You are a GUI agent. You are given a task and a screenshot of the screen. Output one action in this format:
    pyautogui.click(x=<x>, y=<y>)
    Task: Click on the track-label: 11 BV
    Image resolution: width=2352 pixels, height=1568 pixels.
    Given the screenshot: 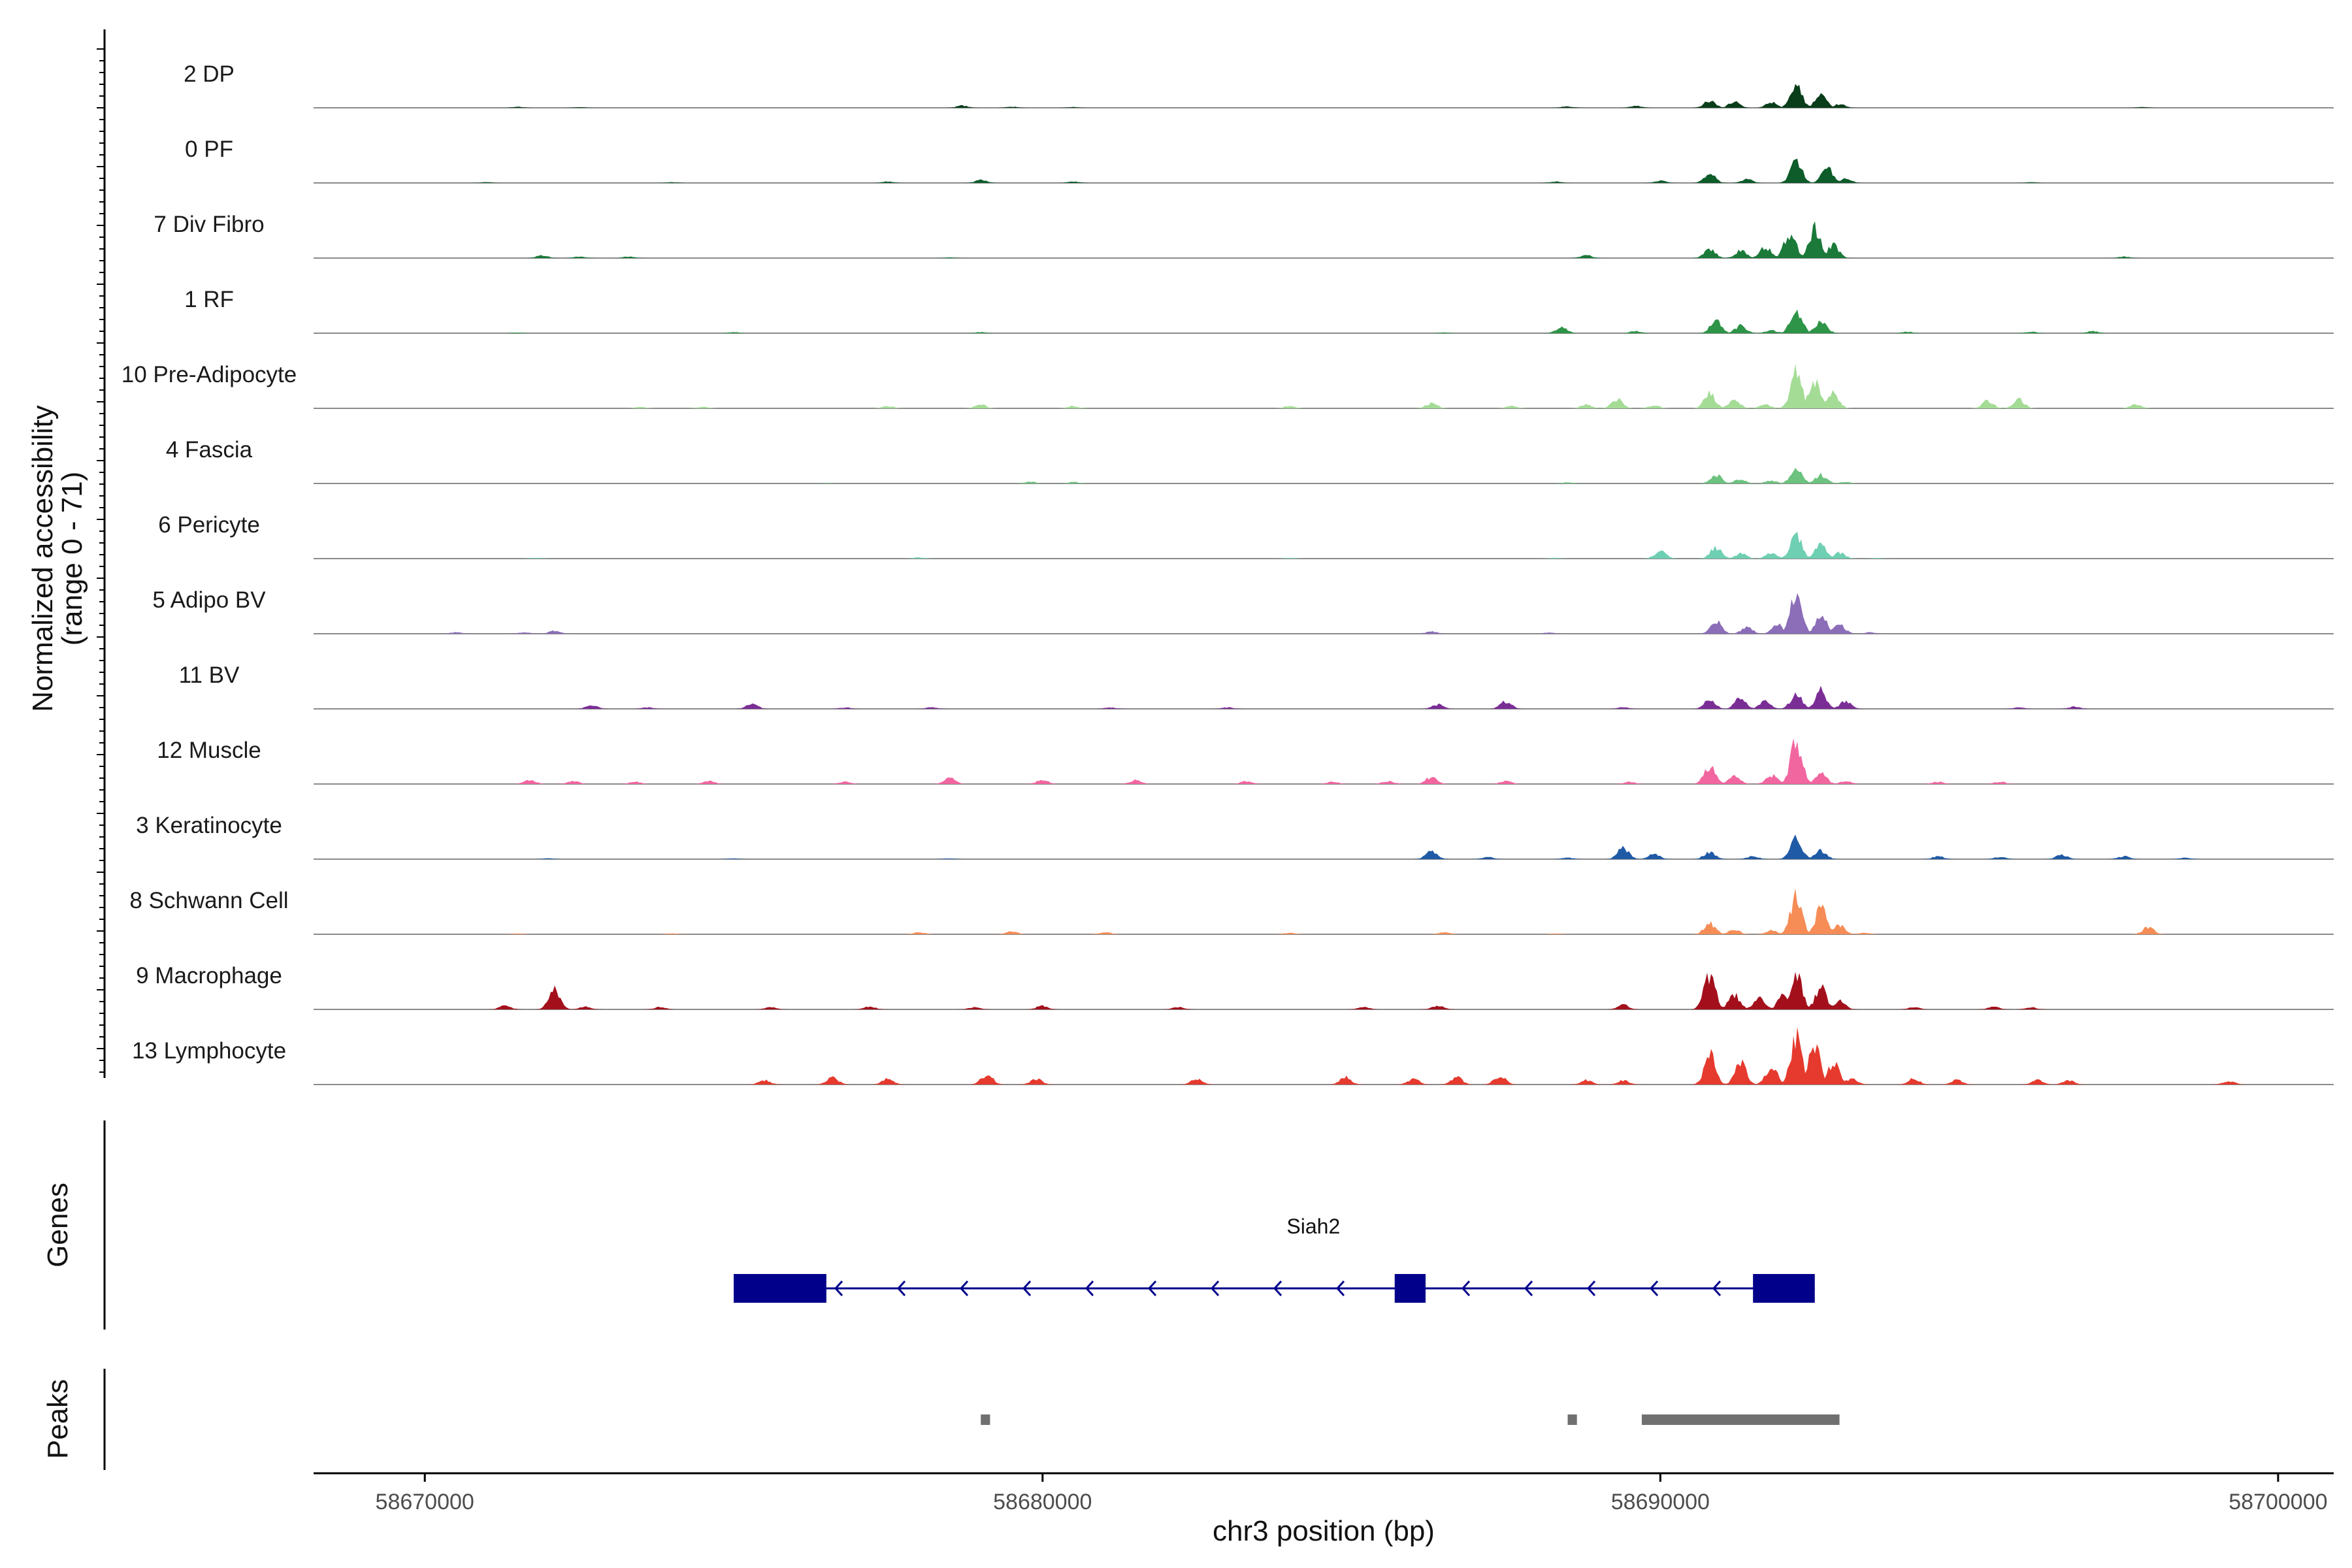 What is the action you would take?
    pyautogui.click(x=209, y=675)
    